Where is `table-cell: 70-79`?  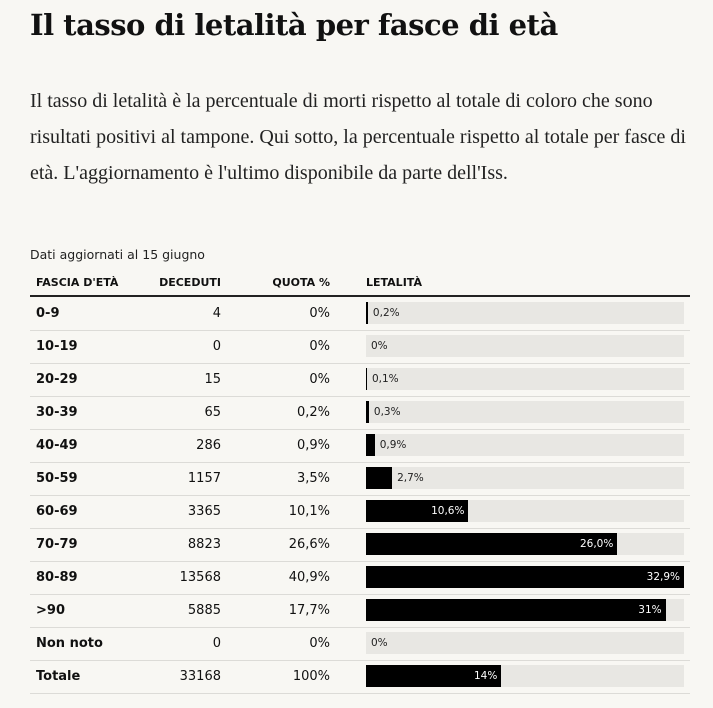
table-cell: 70-79 is located at coordinates (57, 544).